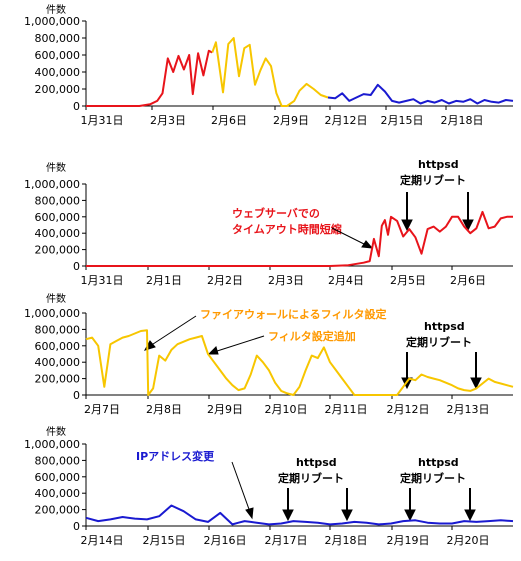 The width and height of the screenshot is (521, 561). I want to click on arrow-reboot-p3-2-head, so click(476, 383).